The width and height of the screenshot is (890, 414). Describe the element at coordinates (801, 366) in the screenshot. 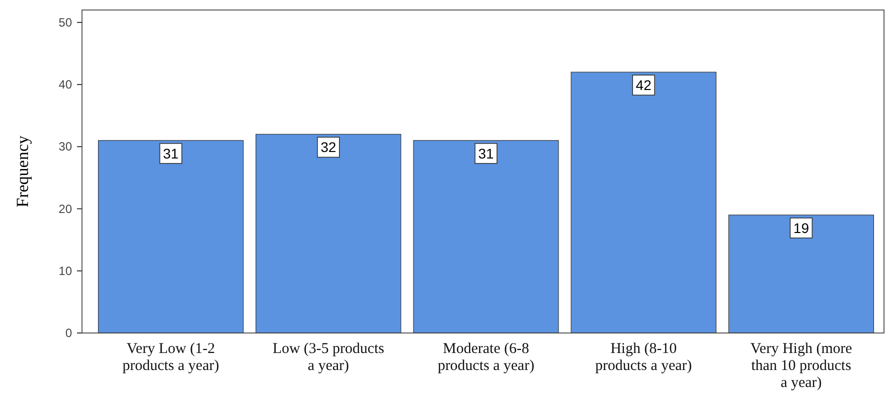

I see `x-tick-label: Very High (more than 10 products a year)` at that location.